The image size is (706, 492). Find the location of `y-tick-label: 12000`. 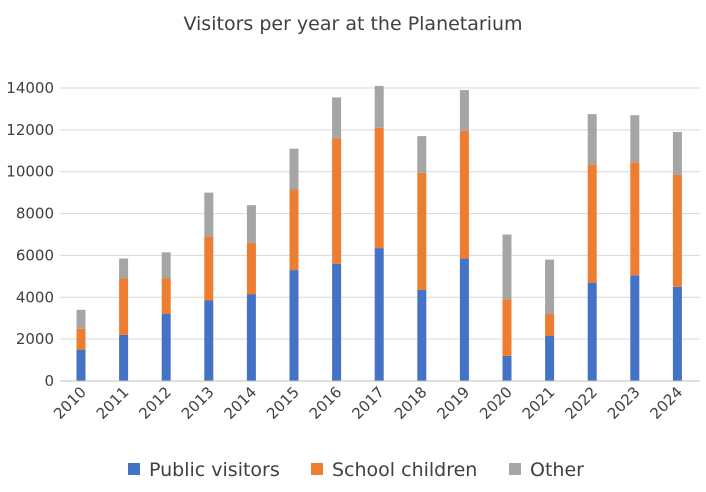

y-tick-label: 12000 is located at coordinates (30, 130).